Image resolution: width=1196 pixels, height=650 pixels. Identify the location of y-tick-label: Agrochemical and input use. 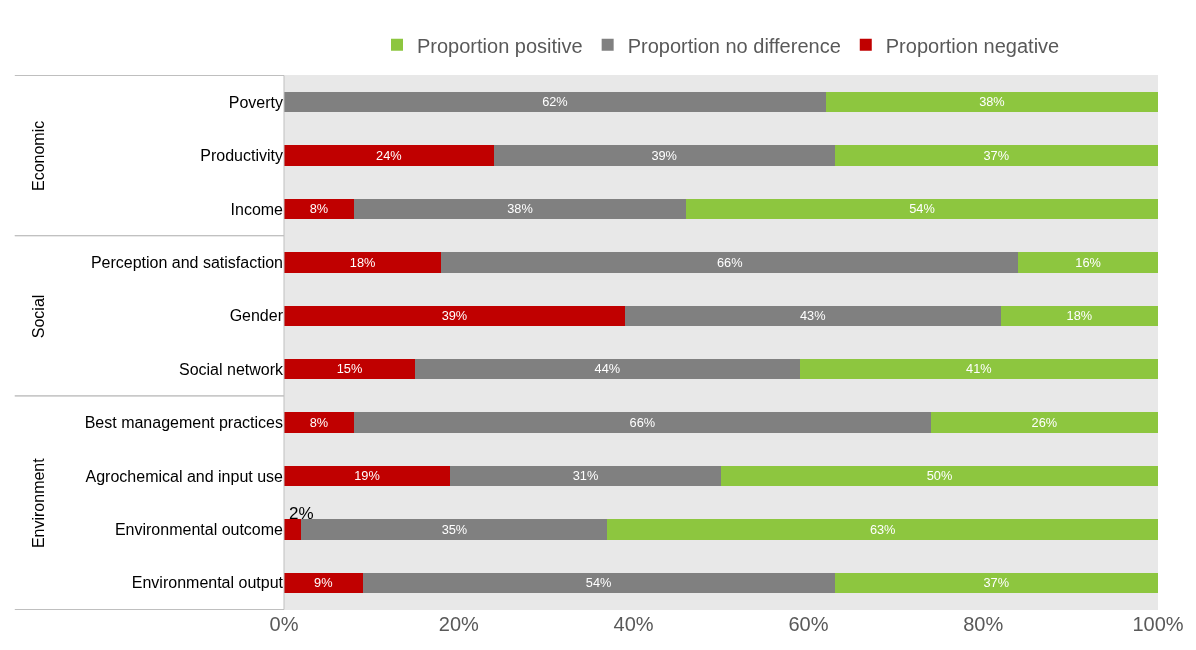
(184, 476).